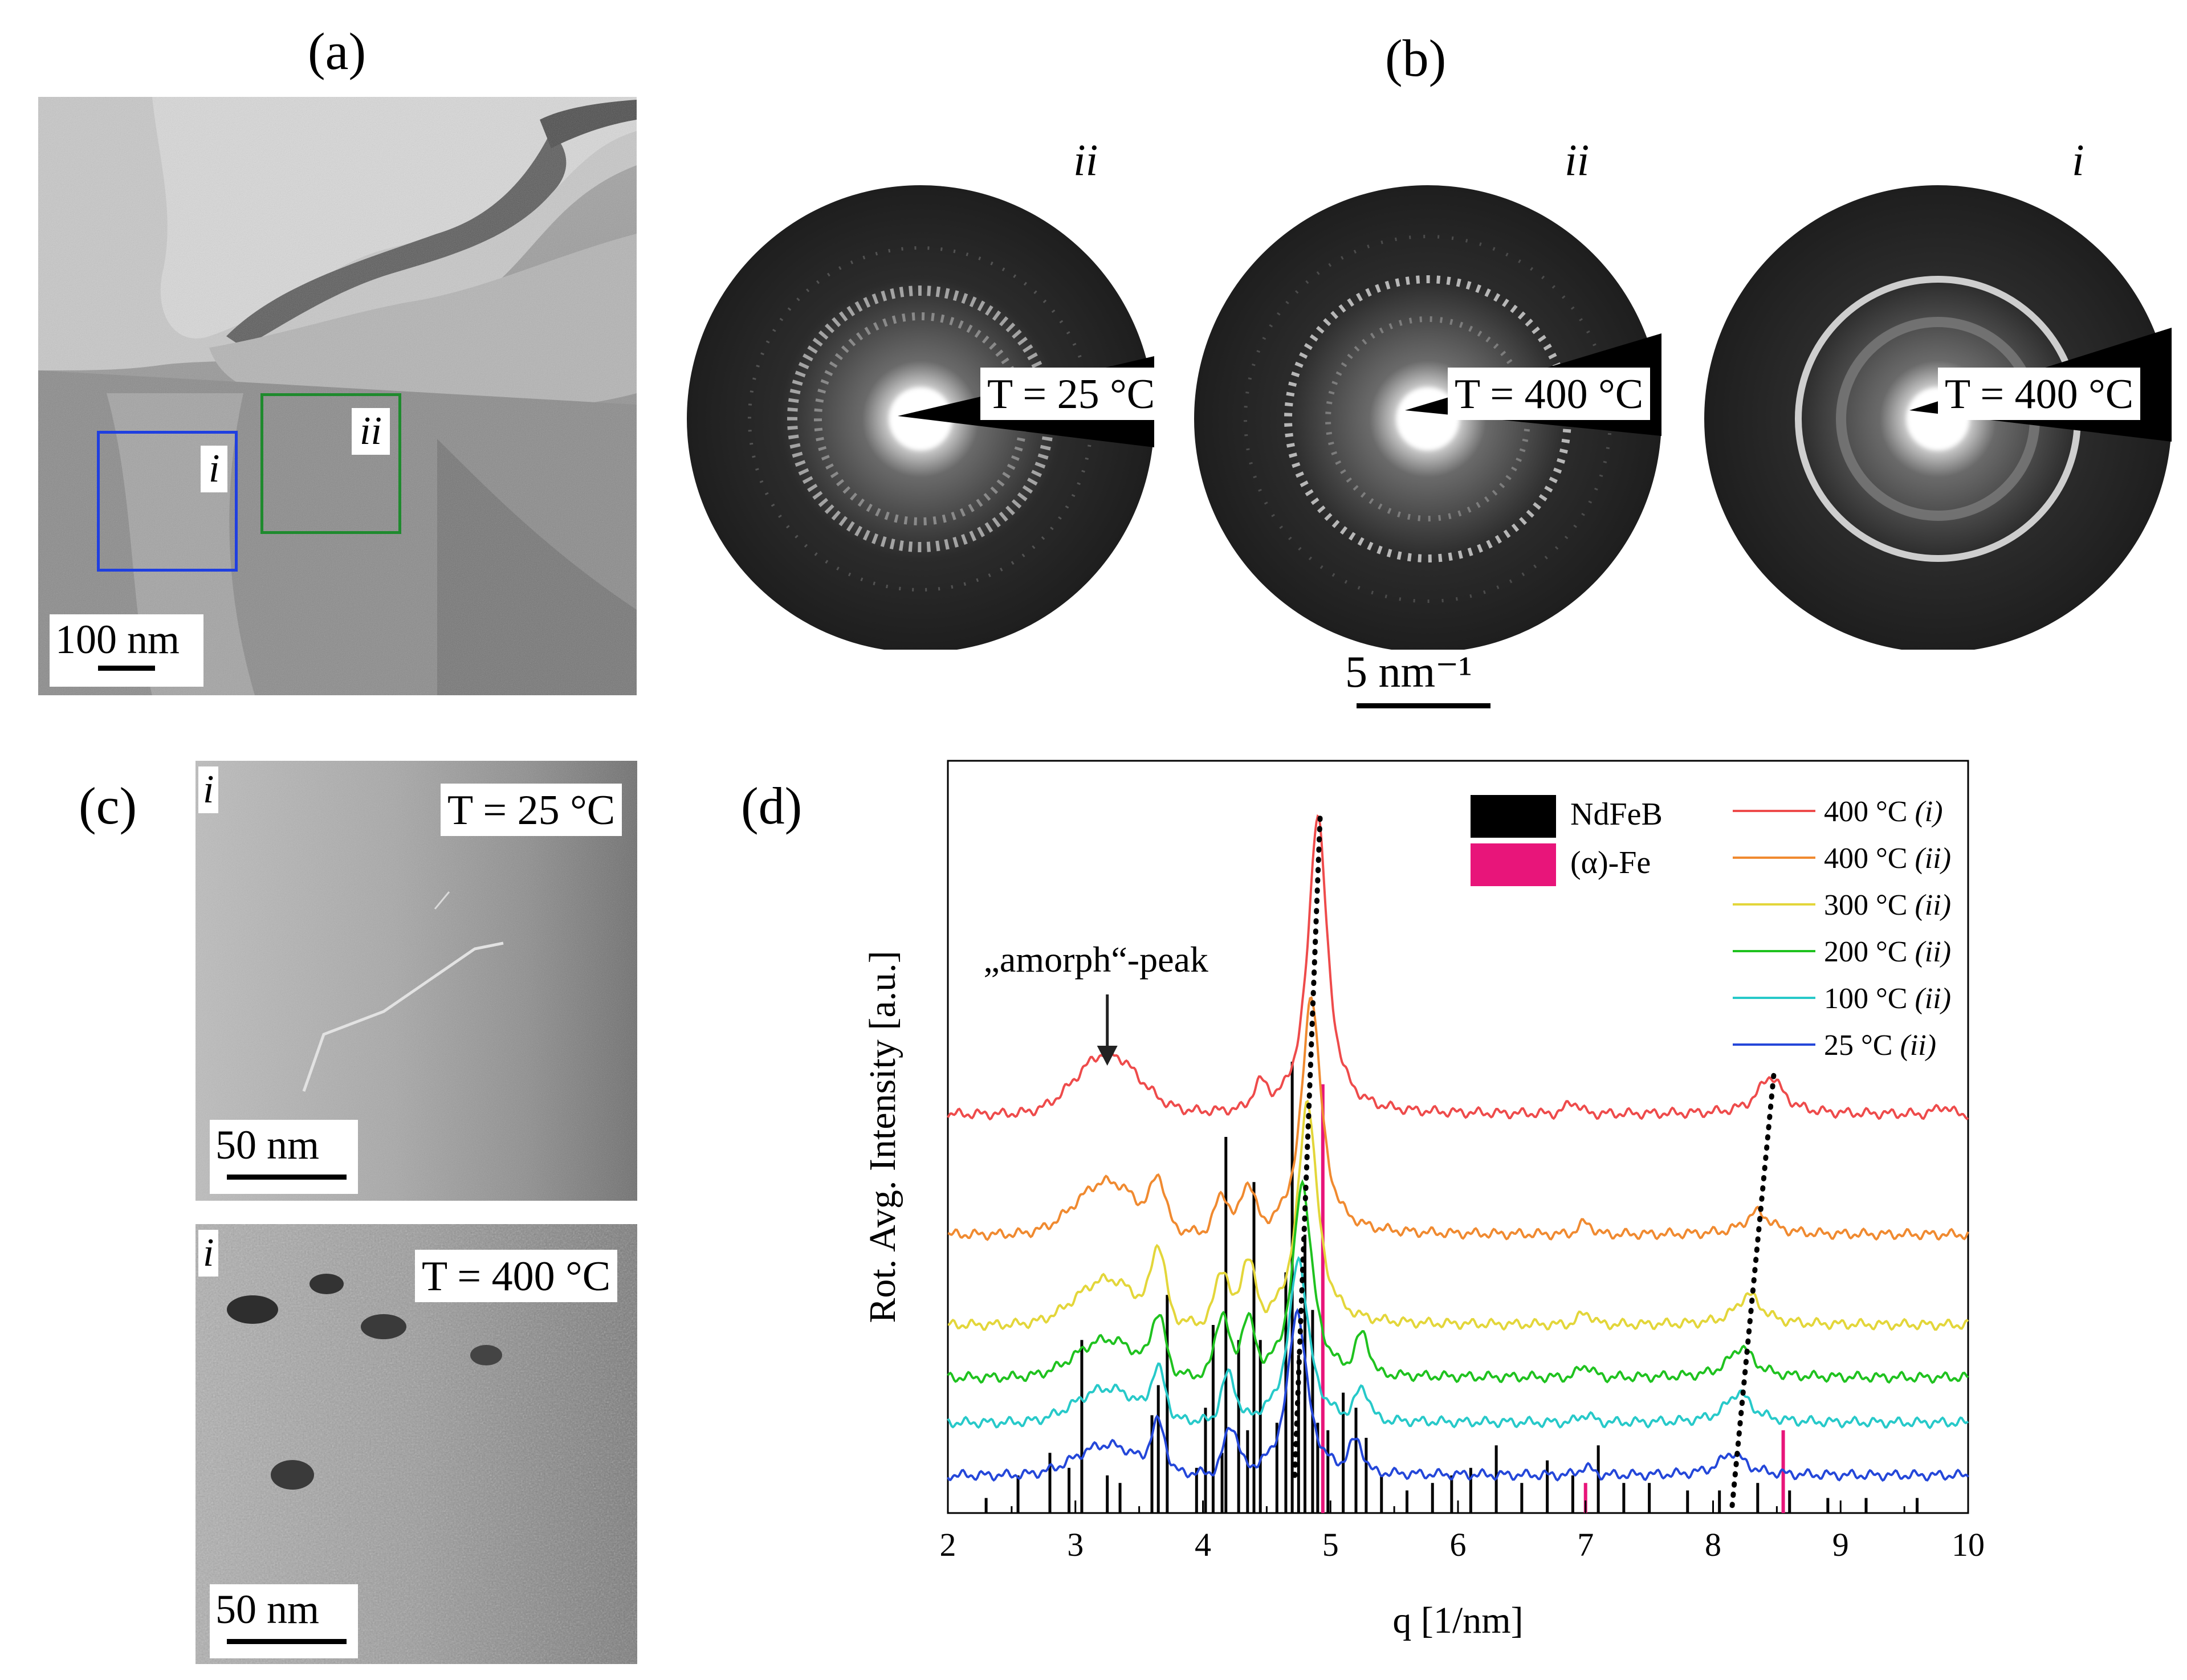  Describe the element at coordinates (1549, 394) in the screenshot. I see `pattern-2-temperature: T = 400 °C` at that location.